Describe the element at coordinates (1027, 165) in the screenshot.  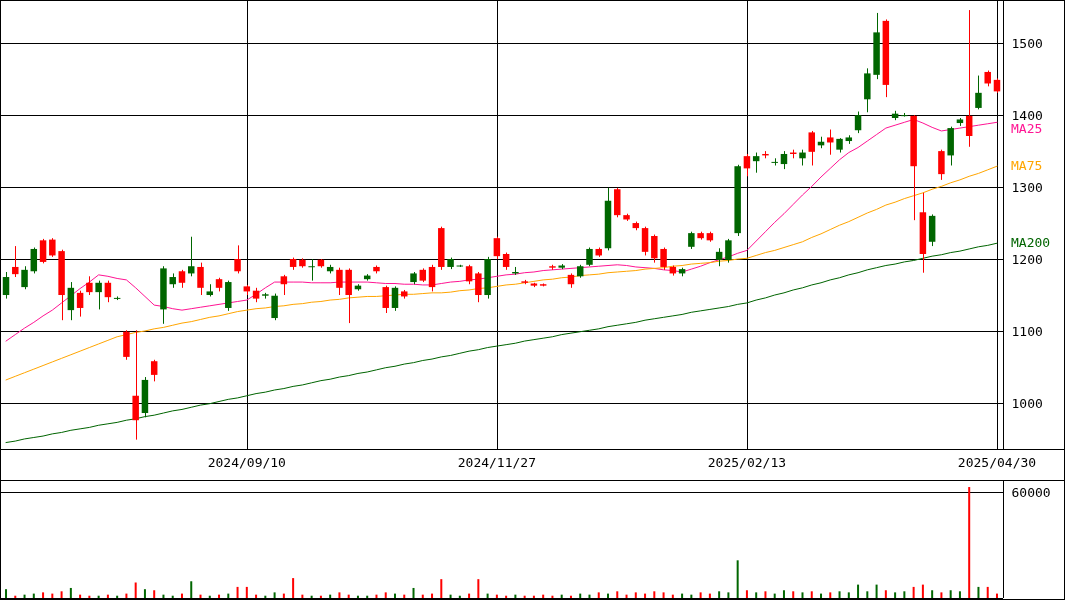
I see `series-label: MA75` at that location.